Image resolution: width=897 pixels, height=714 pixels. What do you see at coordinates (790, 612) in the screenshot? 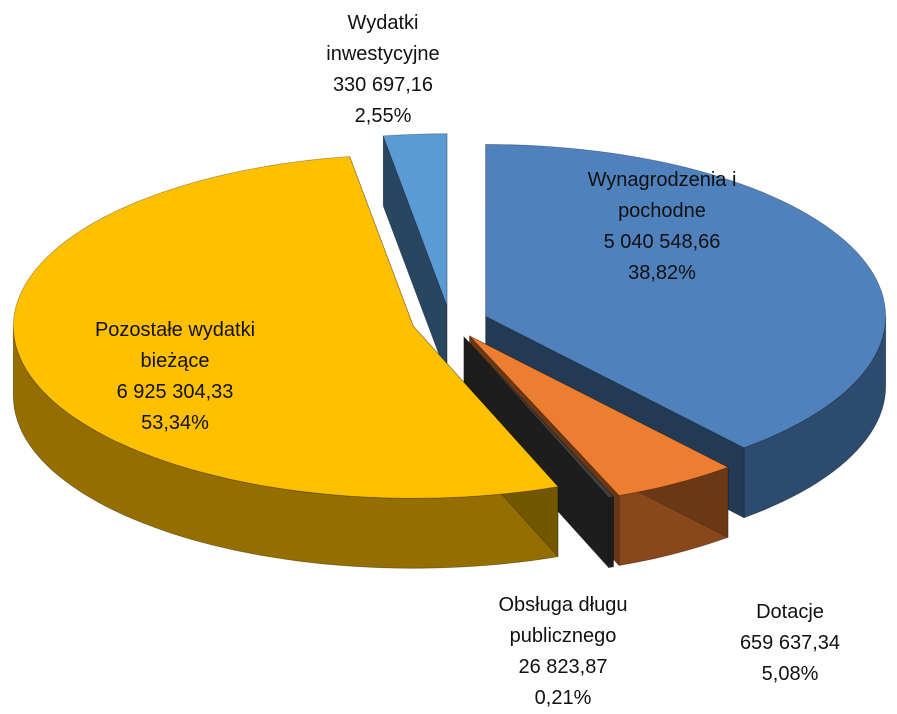
I see `label-category: Dotacje` at bounding box center [790, 612].